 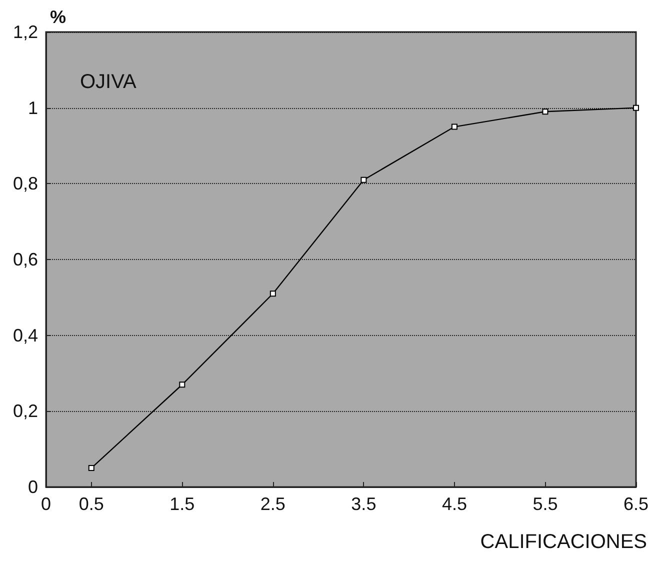 I want to click on y-tick-label: 0,2, so click(x=25, y=411).